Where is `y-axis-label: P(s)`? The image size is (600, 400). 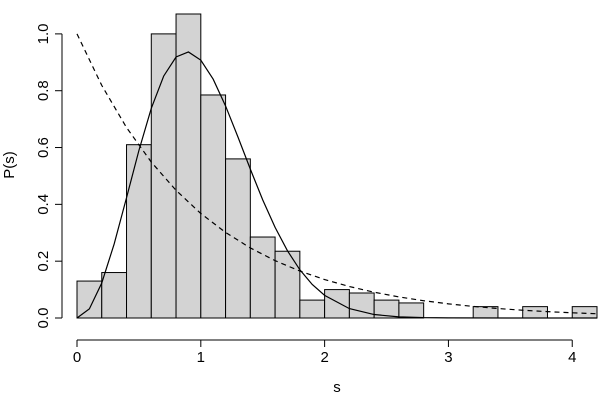 y-axis-label: P(s) is located at coordinates (9, 165).